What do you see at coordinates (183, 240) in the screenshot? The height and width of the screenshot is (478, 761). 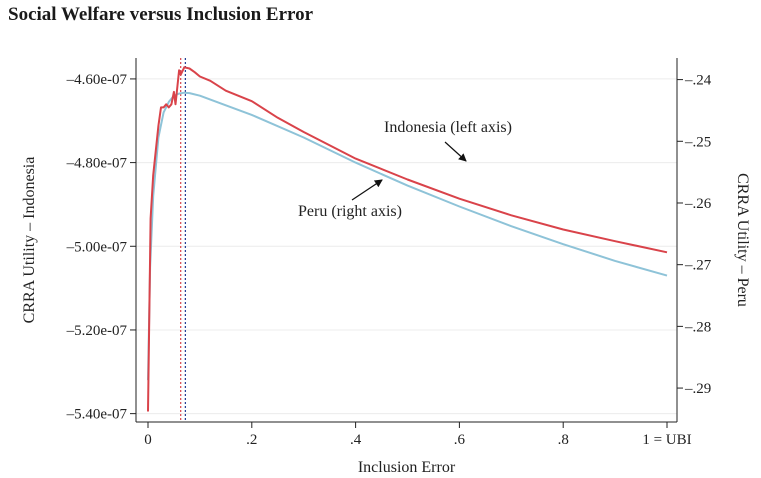 I see `reference-lines` at bounding box center [183, 240].